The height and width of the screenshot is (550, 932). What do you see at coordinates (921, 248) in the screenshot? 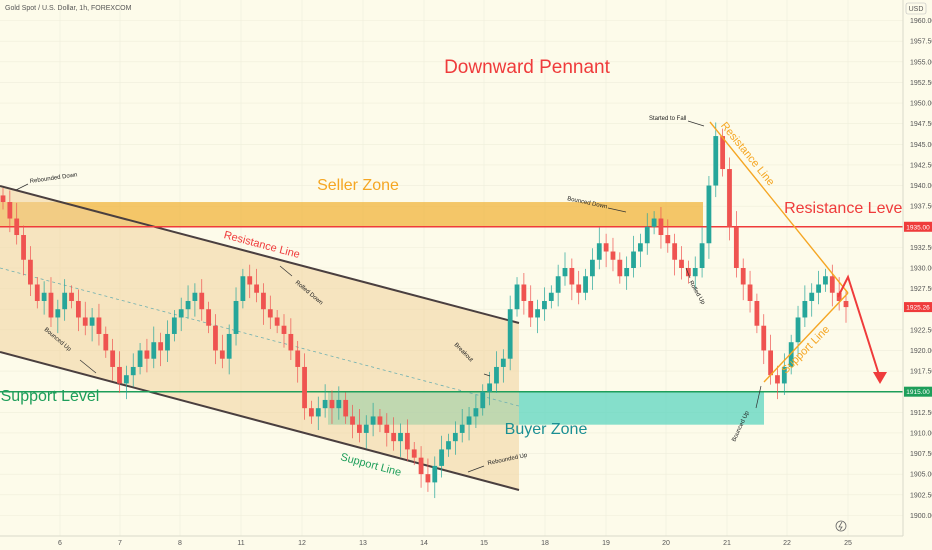
I see `y-tick-label: 1932.50` at bounding box center [921, 248].